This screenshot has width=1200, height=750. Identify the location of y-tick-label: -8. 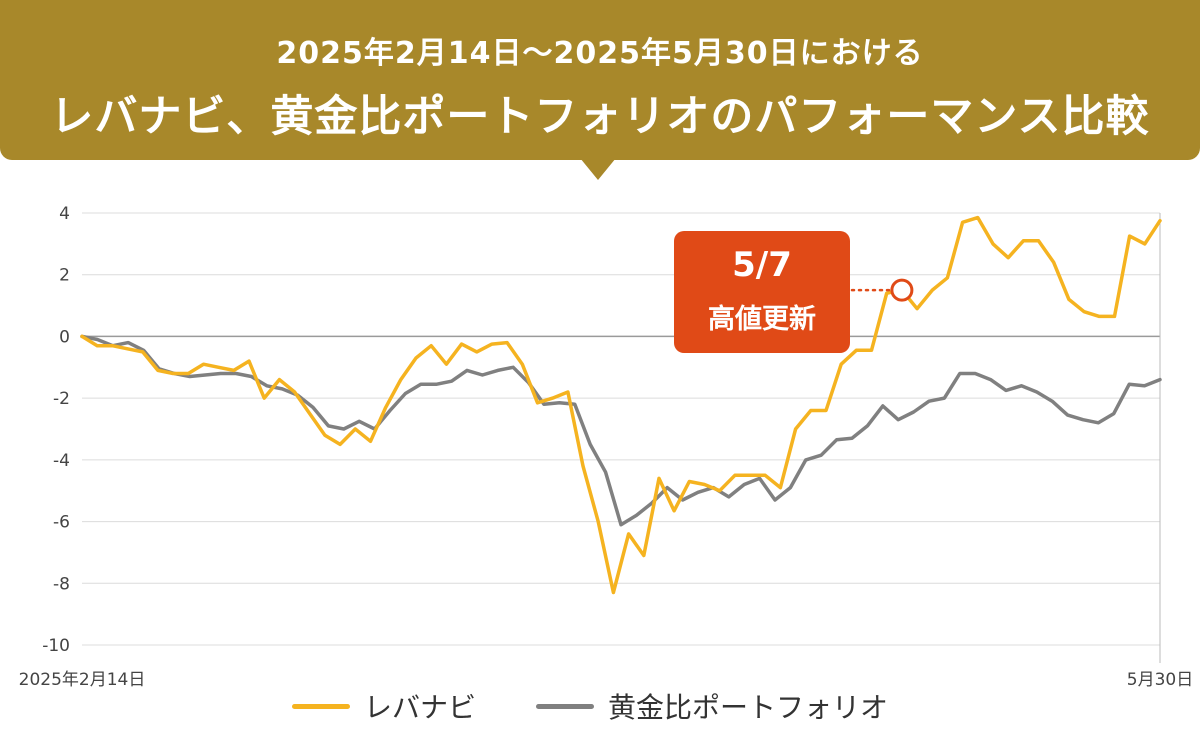
(61, 584).